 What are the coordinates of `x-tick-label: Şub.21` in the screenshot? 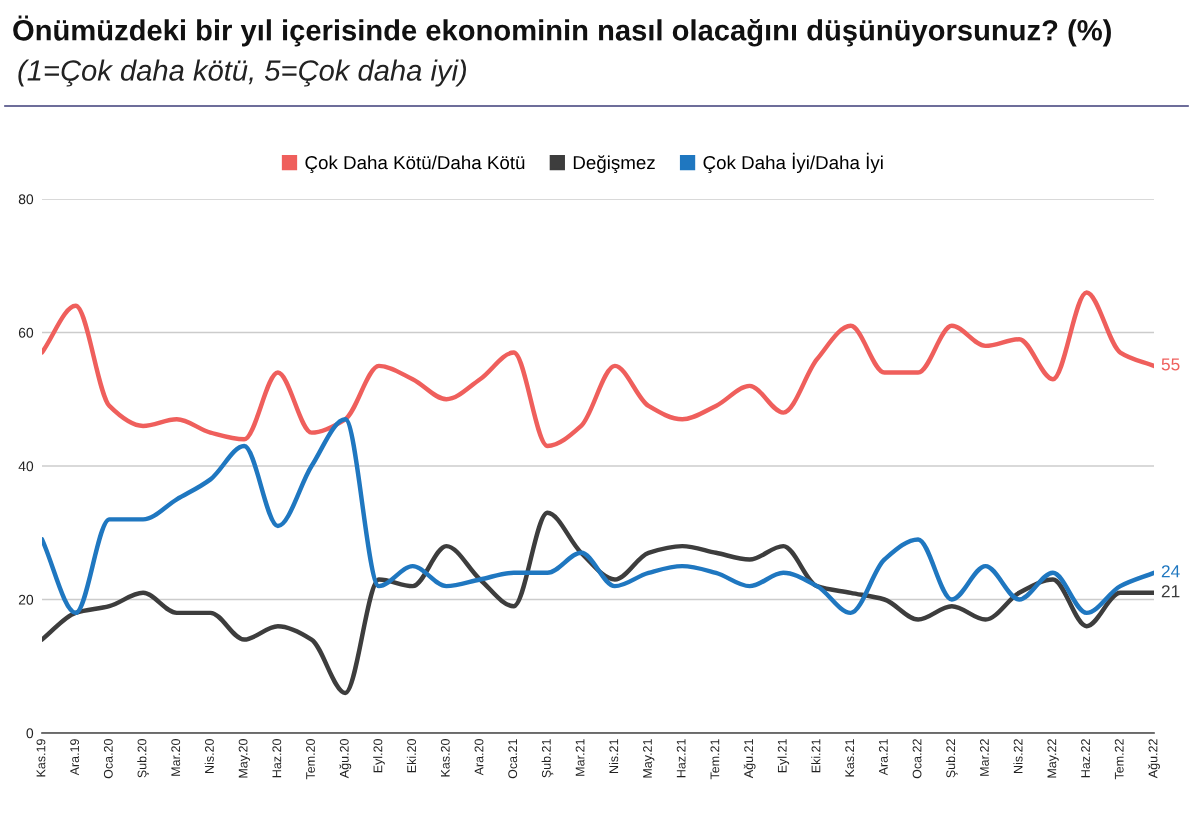 It's located at (547, 758).